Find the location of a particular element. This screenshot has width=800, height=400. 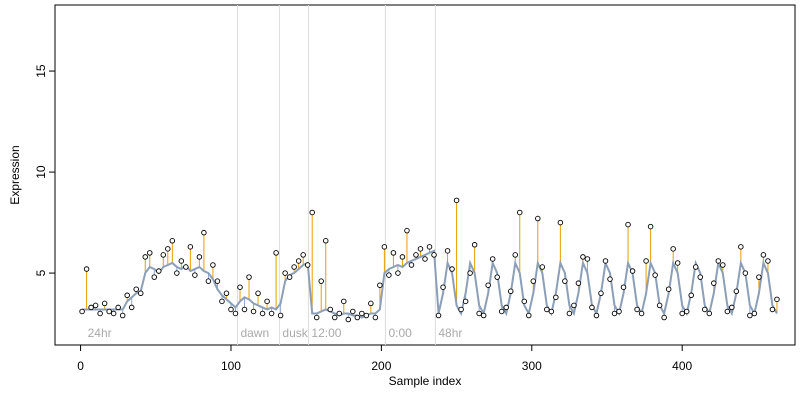

x-tick-label: 300 is located at coordinates (532, 366).